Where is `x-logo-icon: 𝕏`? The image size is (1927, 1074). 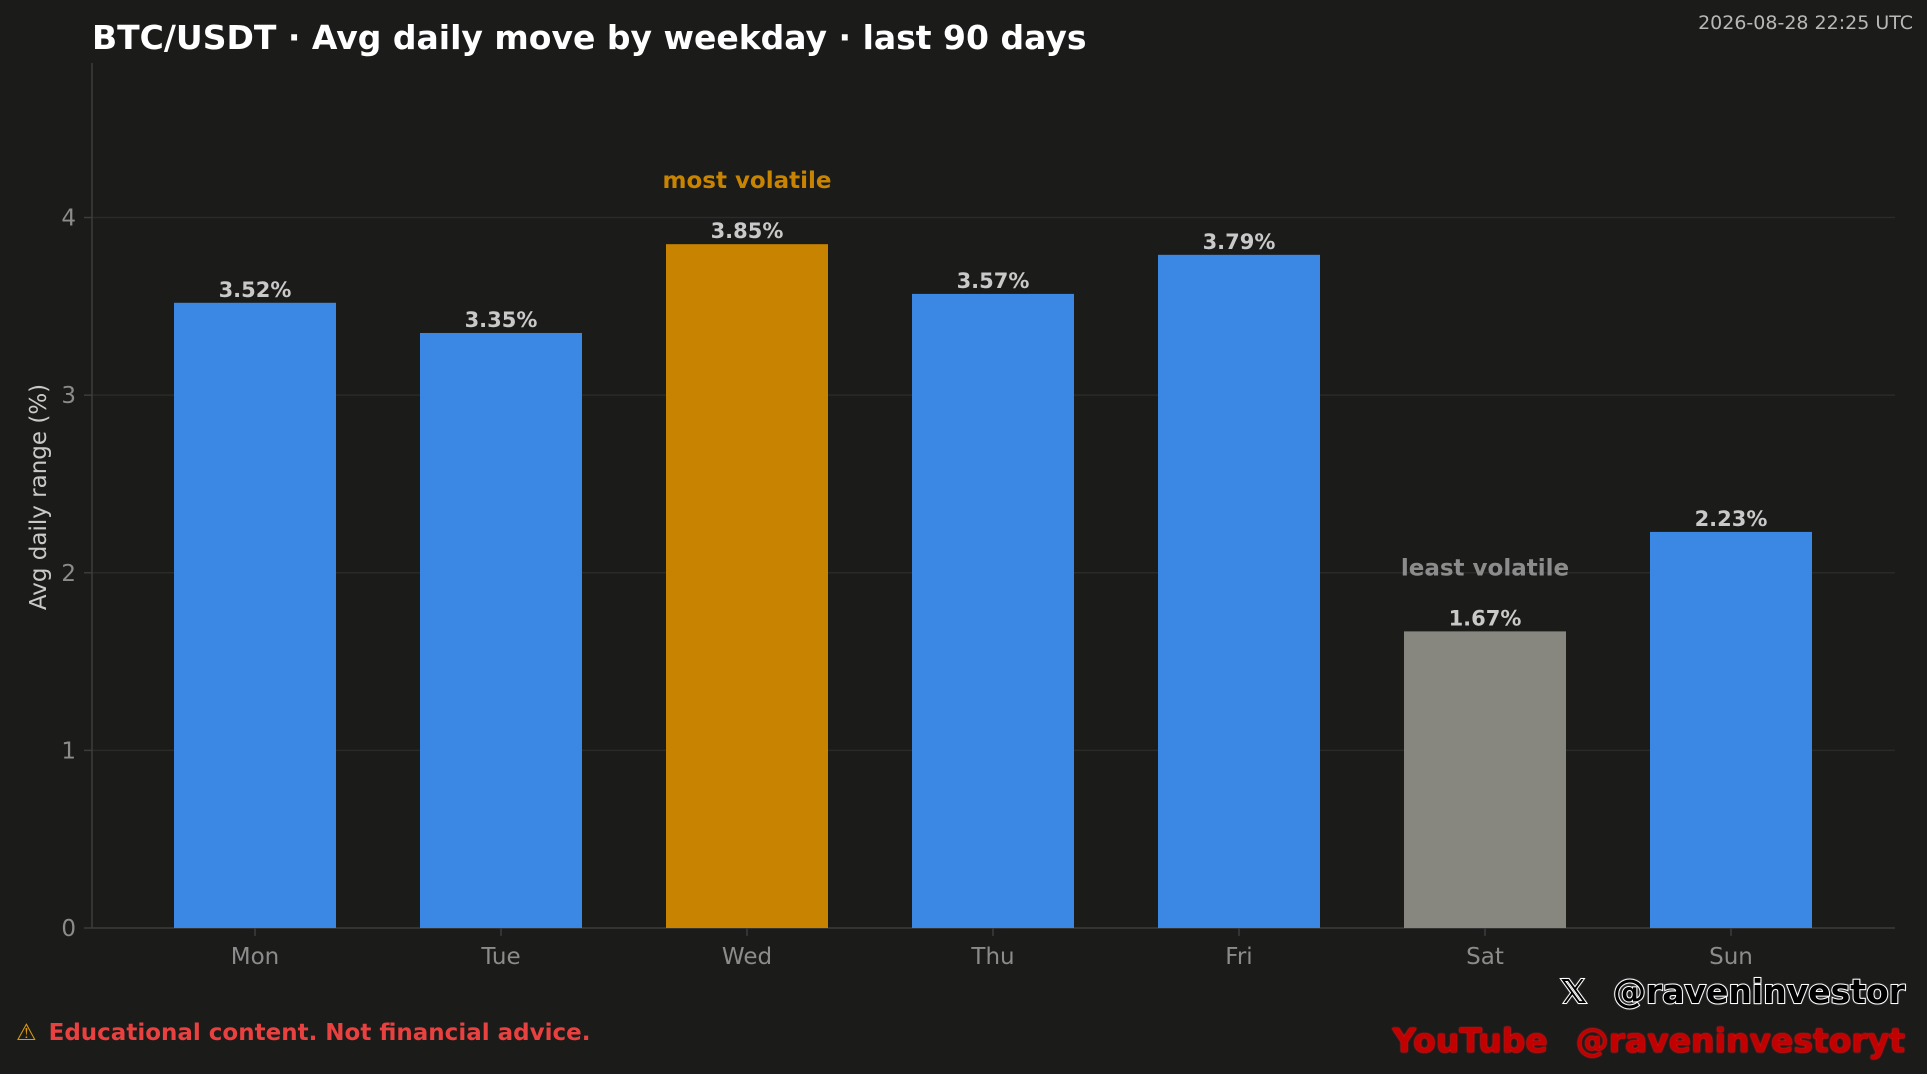 x-logo-icon: 𝕏 is located at coordinates (1573, 991).